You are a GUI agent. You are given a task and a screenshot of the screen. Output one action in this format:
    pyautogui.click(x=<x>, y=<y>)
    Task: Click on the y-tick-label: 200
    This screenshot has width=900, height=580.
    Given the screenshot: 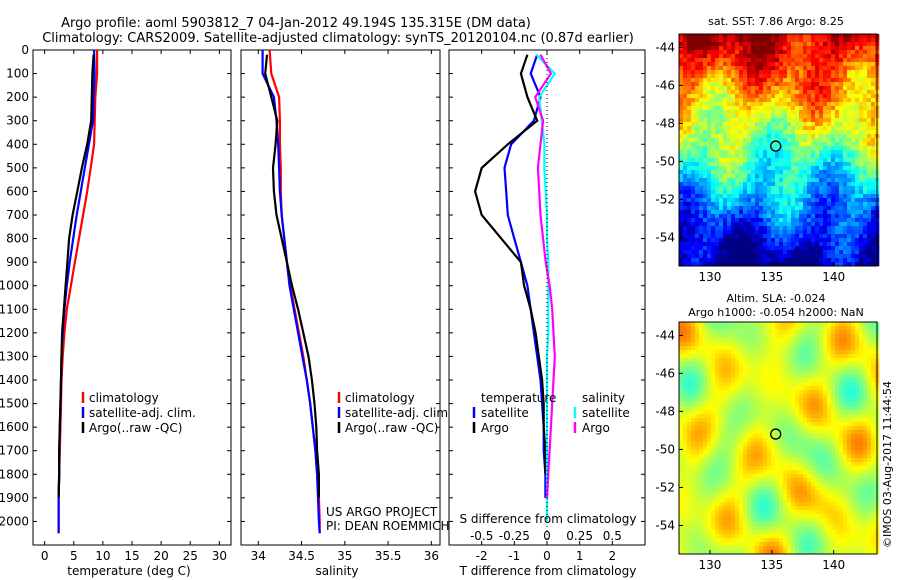 What is the action you would take?
    pyautogui.click(x=17, y=97)
    